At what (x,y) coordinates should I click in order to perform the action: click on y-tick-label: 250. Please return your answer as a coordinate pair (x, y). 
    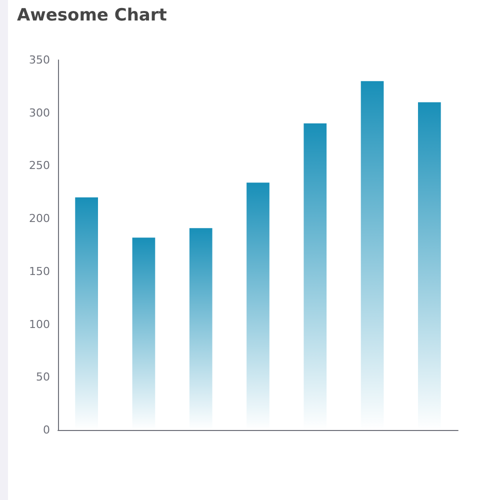
    Looking at the image, I should click on (39, 165).